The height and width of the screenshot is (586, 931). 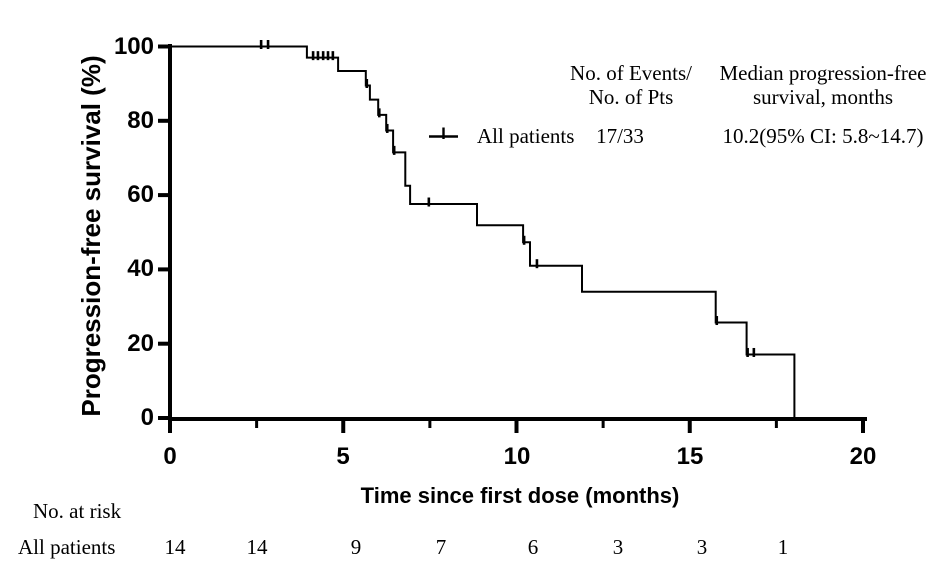 What do you see at coordinates (702, 547) in the screenshot?
I see `risk-value-6: 3` at bounding box center [702, 547].